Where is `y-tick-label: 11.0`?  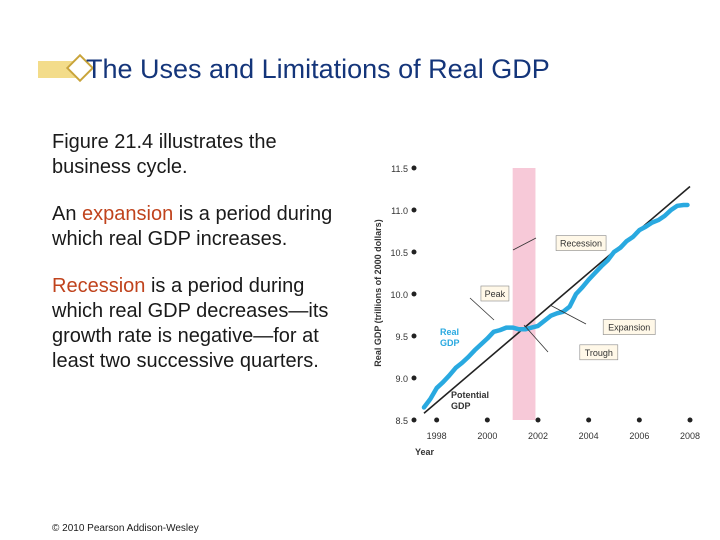
y-tick-label: 11.0 is located at coordinates (399, 211).